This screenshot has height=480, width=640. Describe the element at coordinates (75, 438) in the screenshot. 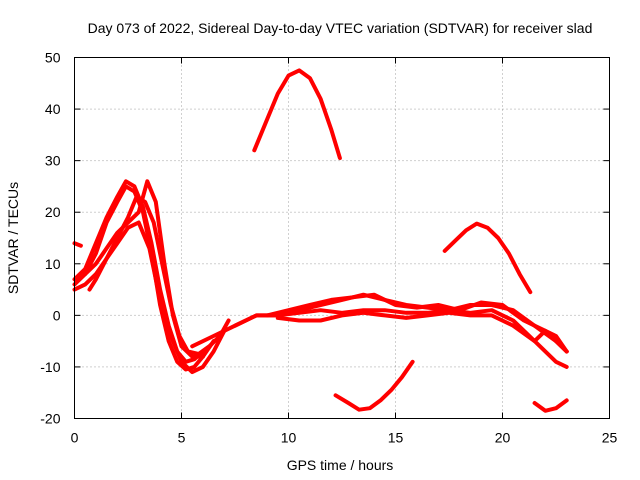

I see `x-tick-label: 0` at that location.